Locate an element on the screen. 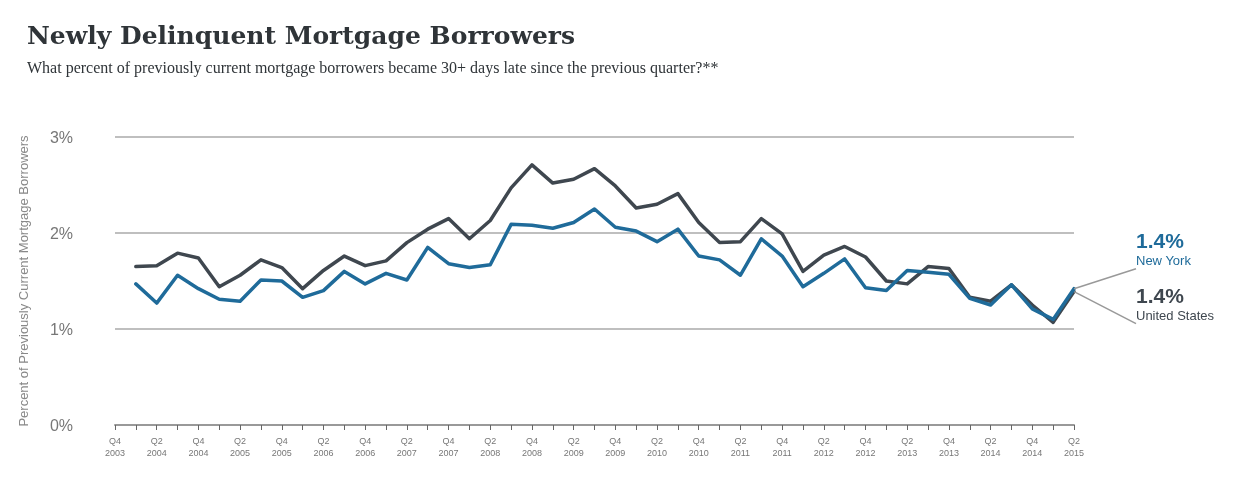  y-tick-label: 0% is located at coordinates (61, 425).